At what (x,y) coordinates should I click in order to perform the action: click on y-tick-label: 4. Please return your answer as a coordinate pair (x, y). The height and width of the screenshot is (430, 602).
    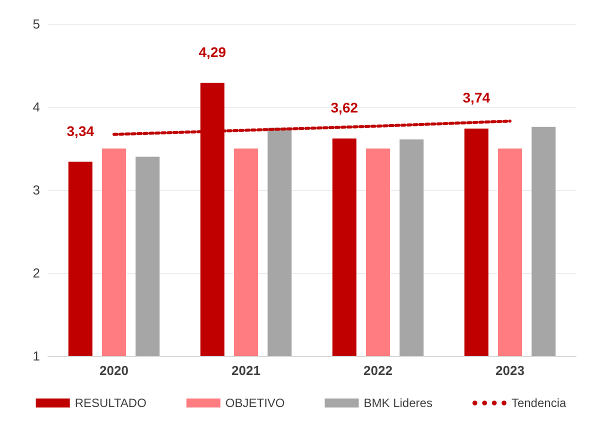
    Looking at the image, I should click on (36, 107).